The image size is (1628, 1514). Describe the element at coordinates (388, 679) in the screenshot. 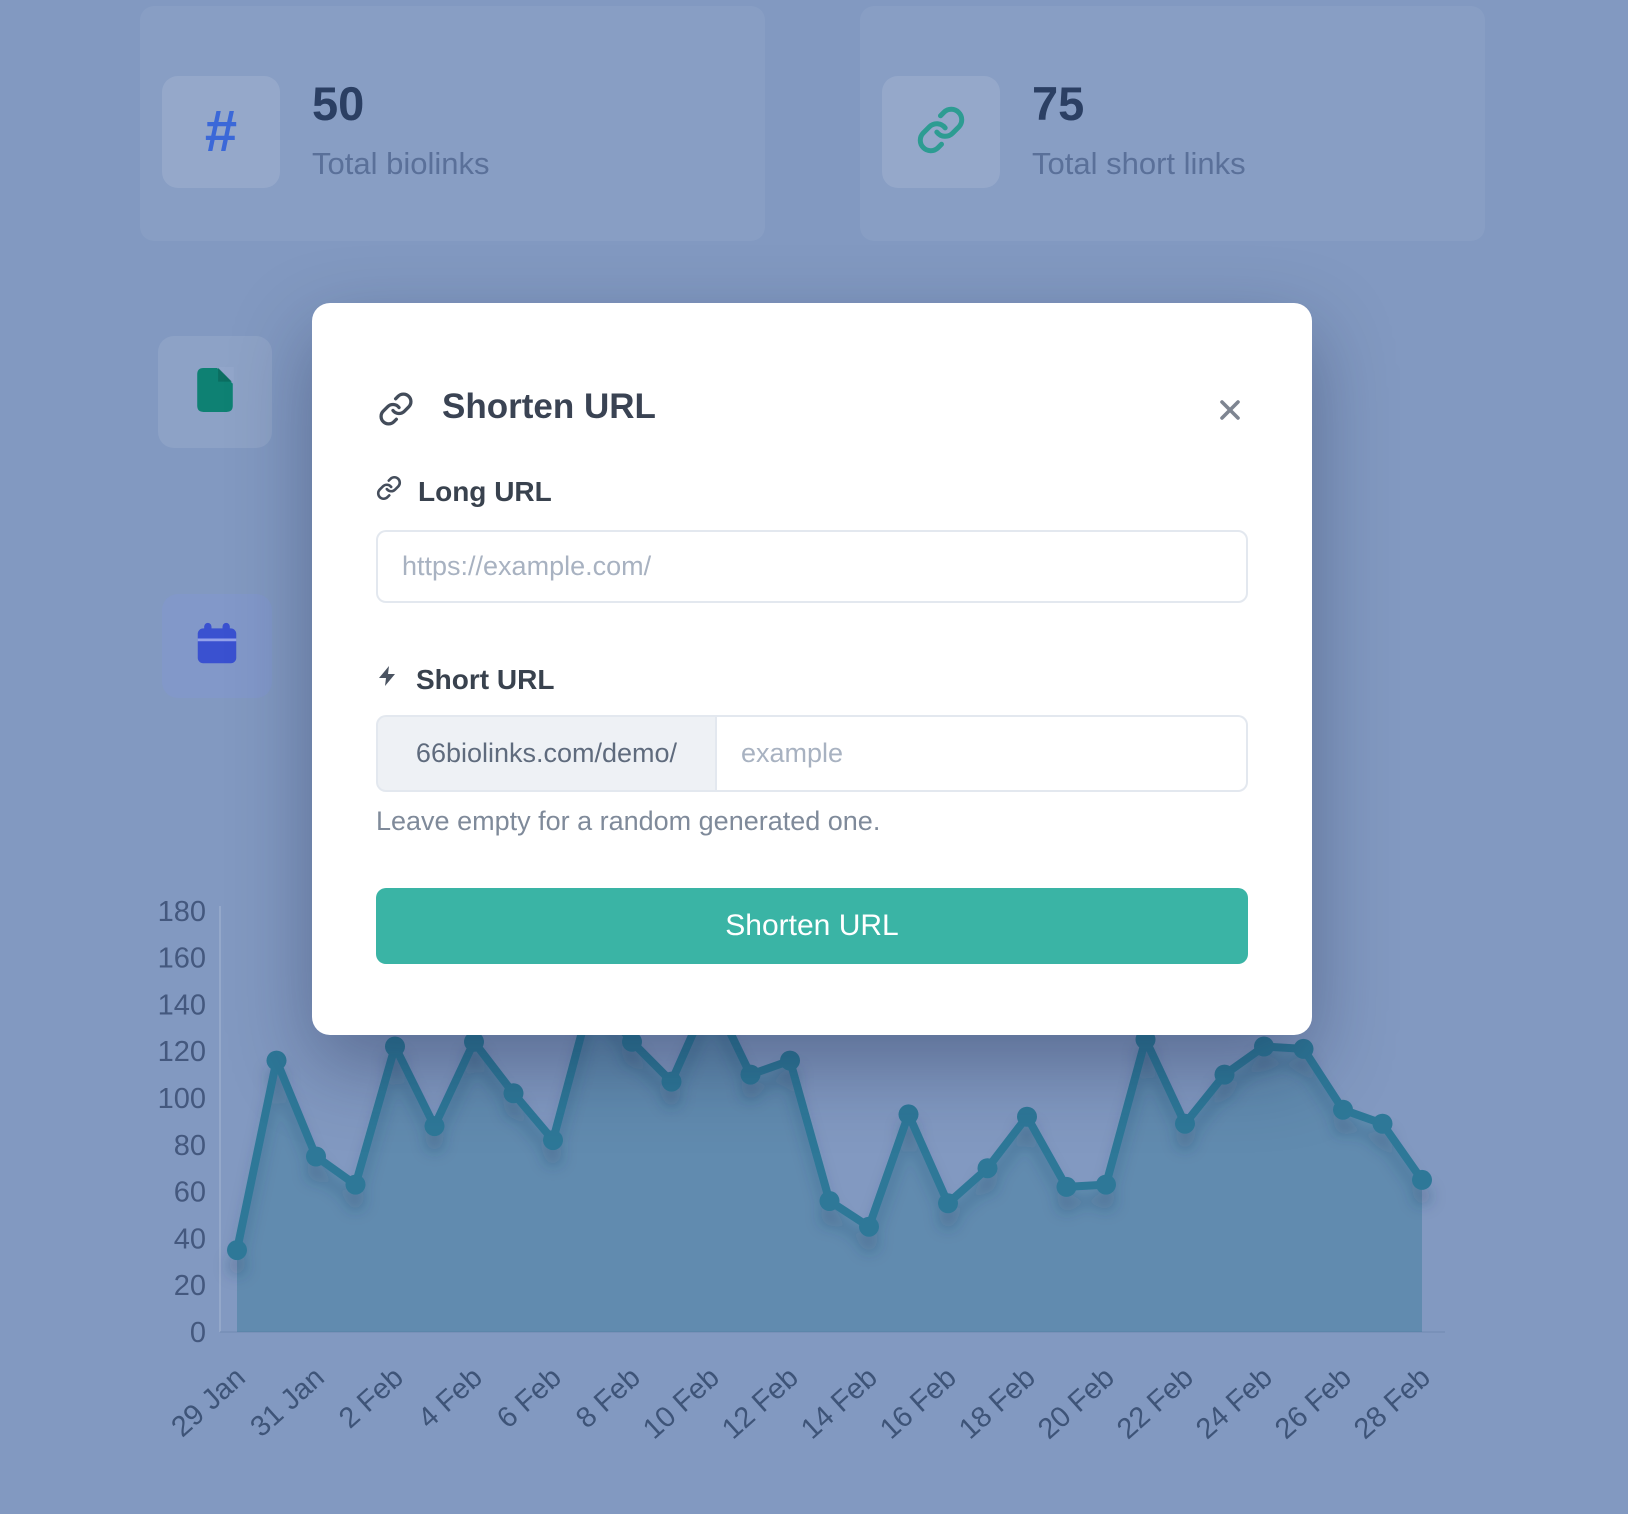

I see `bolt-icon` at that location.